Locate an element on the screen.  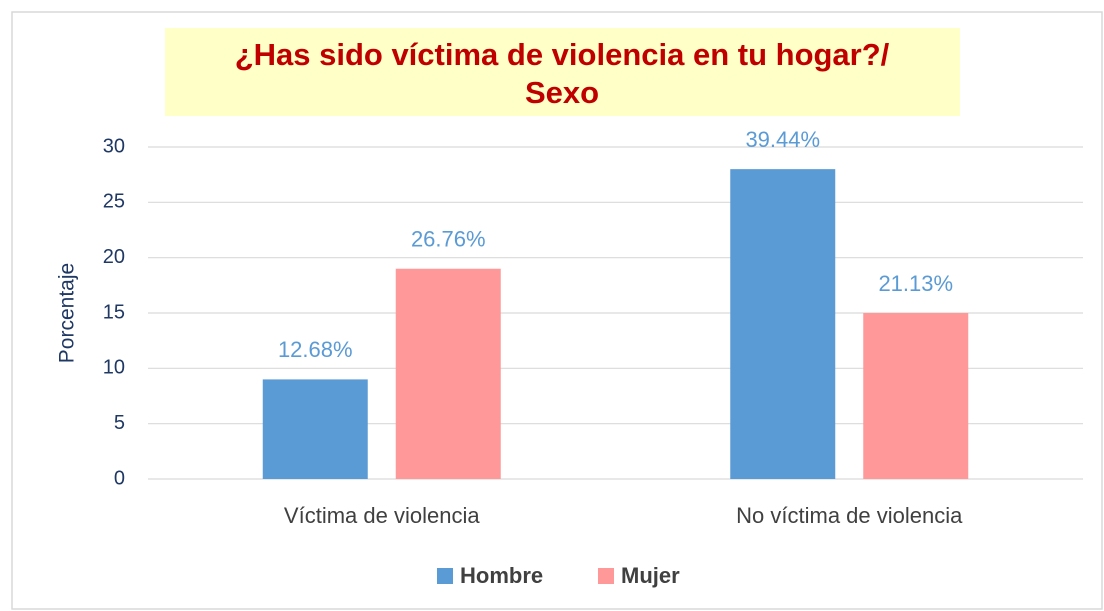
y-tick-label: 20 is located at coordinates (114, 257).